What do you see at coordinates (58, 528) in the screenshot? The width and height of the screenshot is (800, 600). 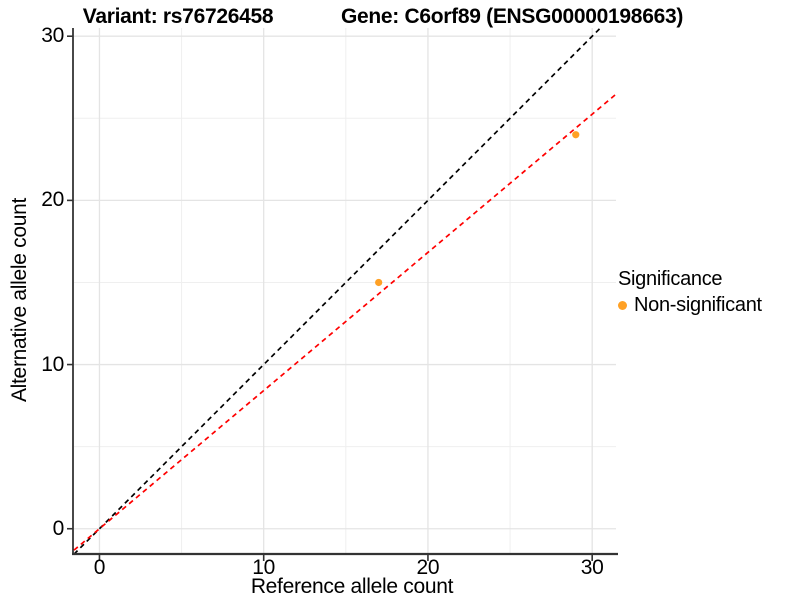 I see `y-tick-label: 0` at bounding box center [58, 528].